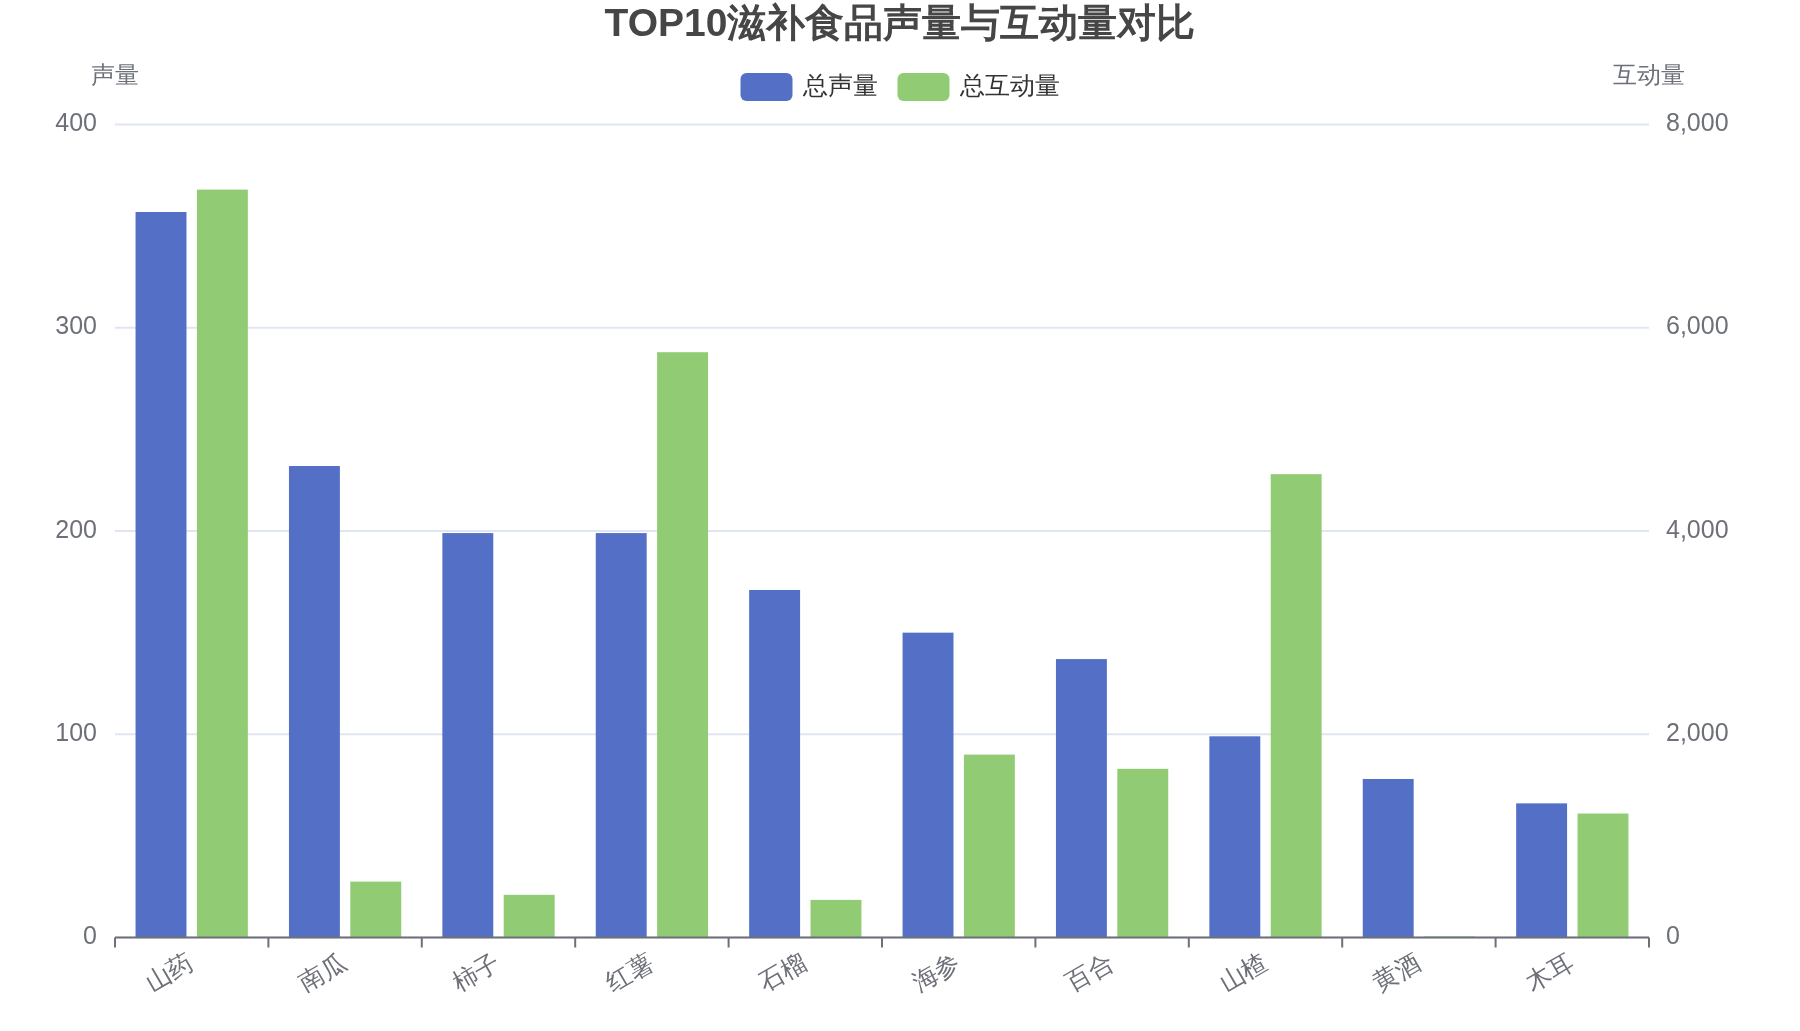 The image size is (1800, 1031). What do you see at coordinates (936, 972) in the screenshot?
I see `x-tick-label: 海参` at bounding box center [936, 972].